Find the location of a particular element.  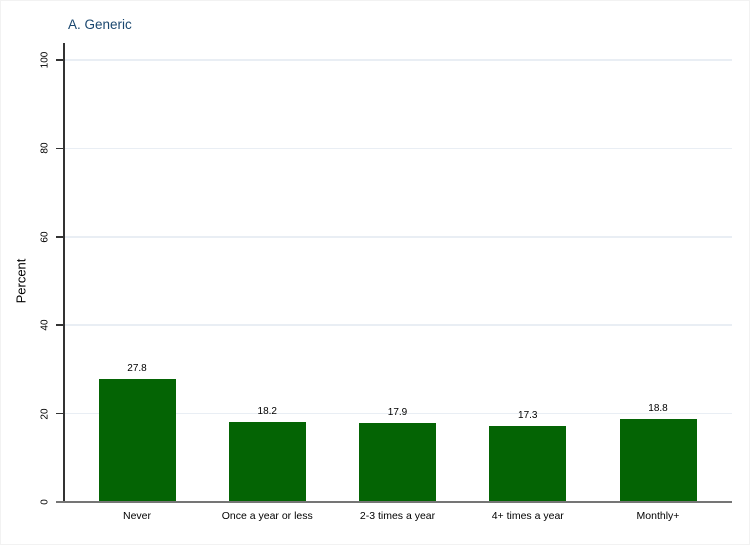

y-tick-label-40: 40 is located at coordinates (45, 325).